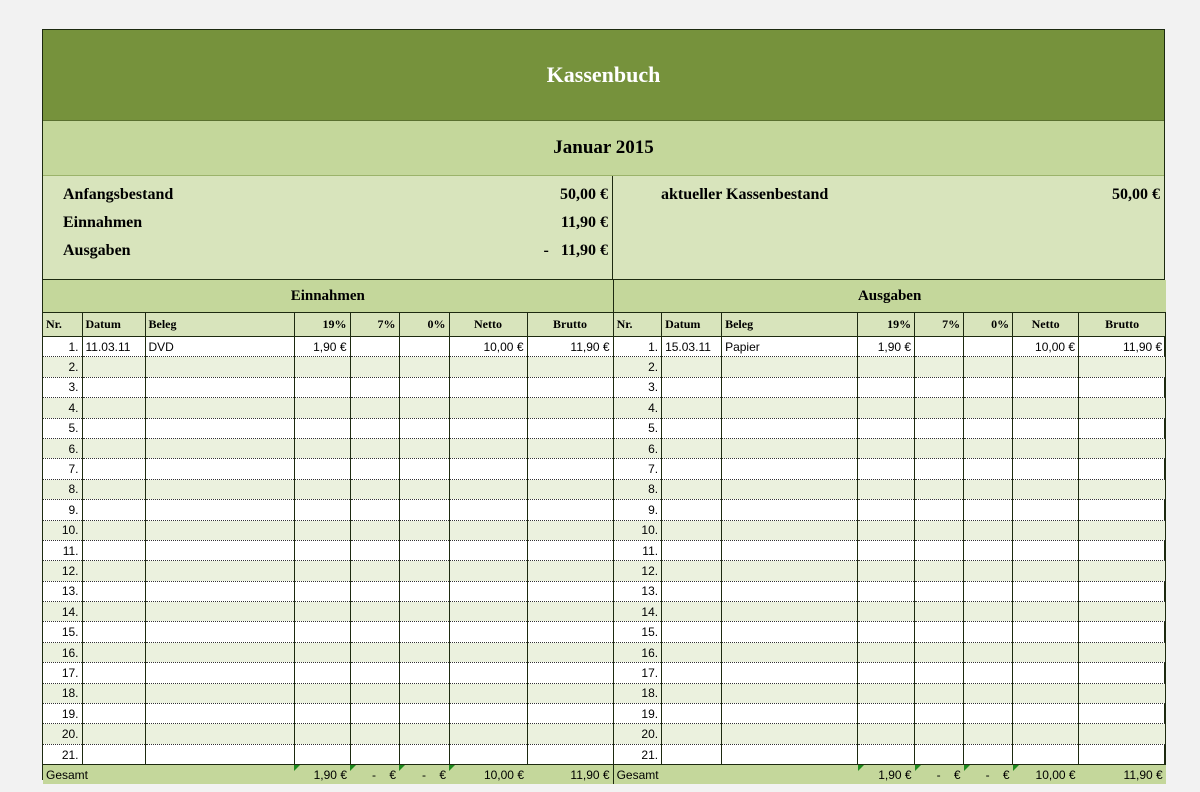 The height and width of the screenshot is (792, 1200). What do you see at coordinates (488, 774) in the screenshot?
I see `total-cell: 10,00 €` at bounding box center [488, 774].